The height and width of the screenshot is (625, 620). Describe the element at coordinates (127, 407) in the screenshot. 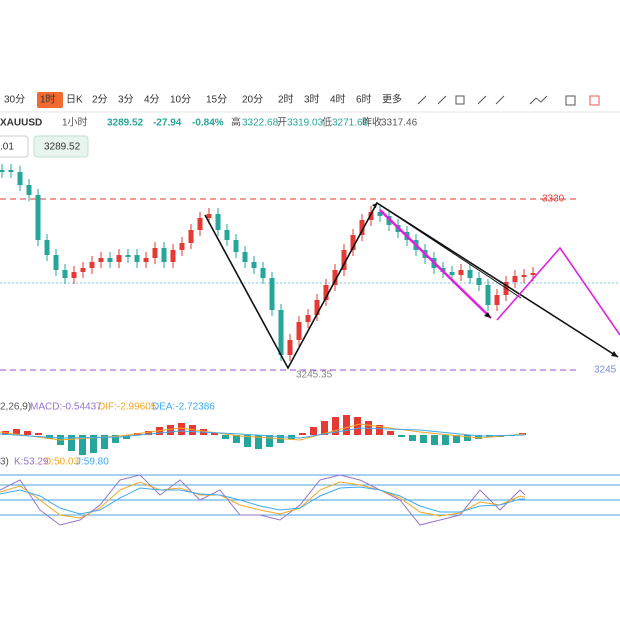

I see `dif-value: DIF:-2.99605` at that location.